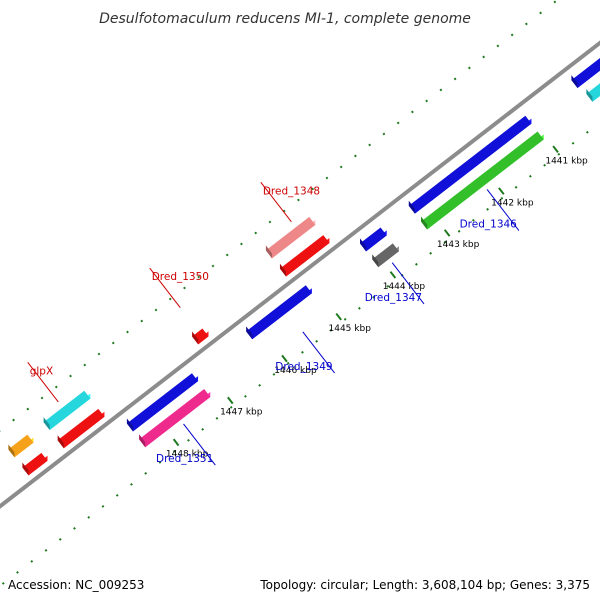 The image size is (600, 600). Describe the element at coordinates (566, 161) in the screenshot. I see `kbp-tick-label: 1441 kbp` at that location.